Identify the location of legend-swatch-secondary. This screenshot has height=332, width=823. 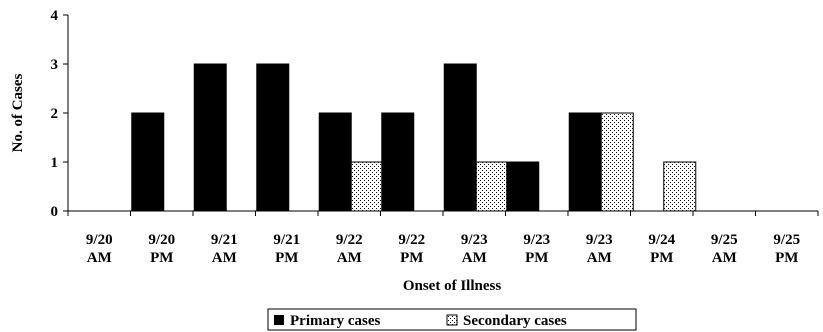
(452, 320).